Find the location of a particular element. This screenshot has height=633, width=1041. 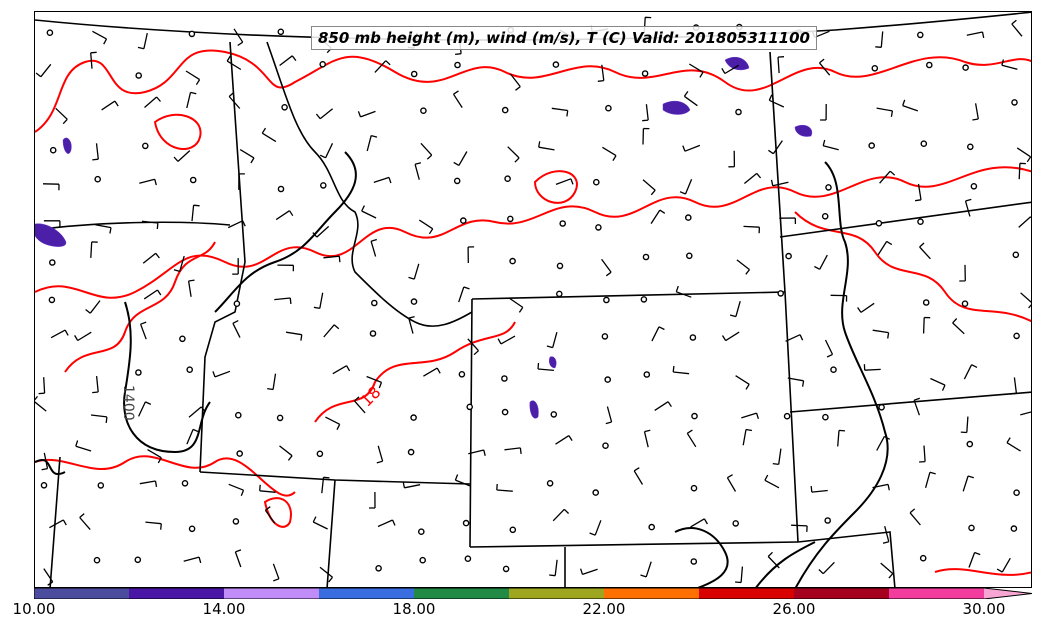

colorbar-tick-label: 22.00 is located at coordinates (604, 609).